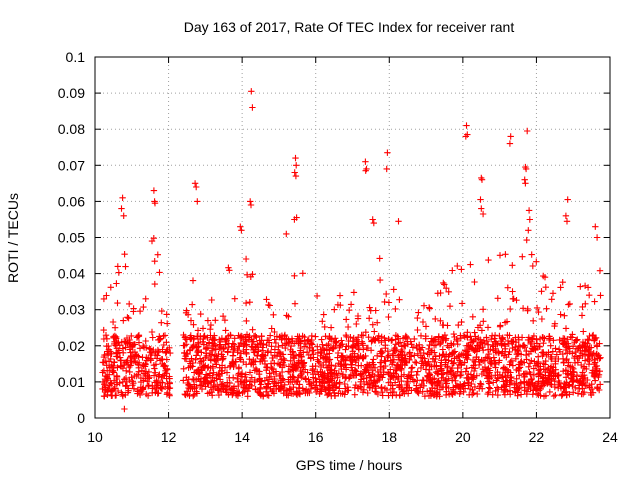  I want to click on x-tick-label: 18, so click(389, 437).